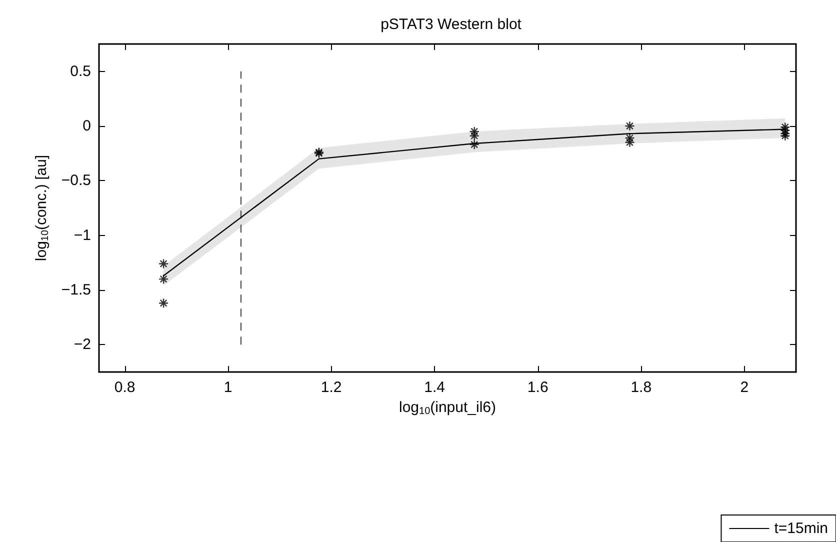 Image resolution: width=836 pixels, height=542 pixels. What do you see at coordinates (76, 290) in the screenshot?
I see `y-tick-label: −1.5` at bounding box center [76, 290].